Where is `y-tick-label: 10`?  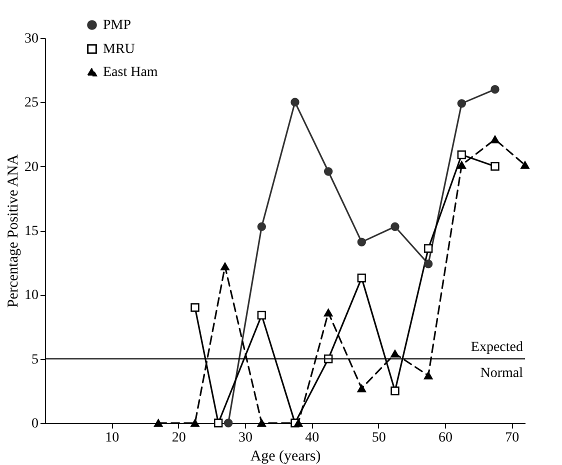 y-tick-label: 10 is located at coordinates (31, 296).